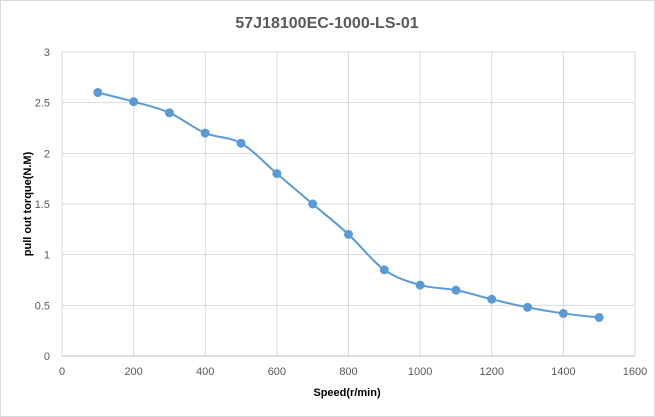 The width and height of the screenshot is (655, 417). Describe the element at coordinates (492, 372) in the screenshot. I see `x-tick-label: 1200` at that location.